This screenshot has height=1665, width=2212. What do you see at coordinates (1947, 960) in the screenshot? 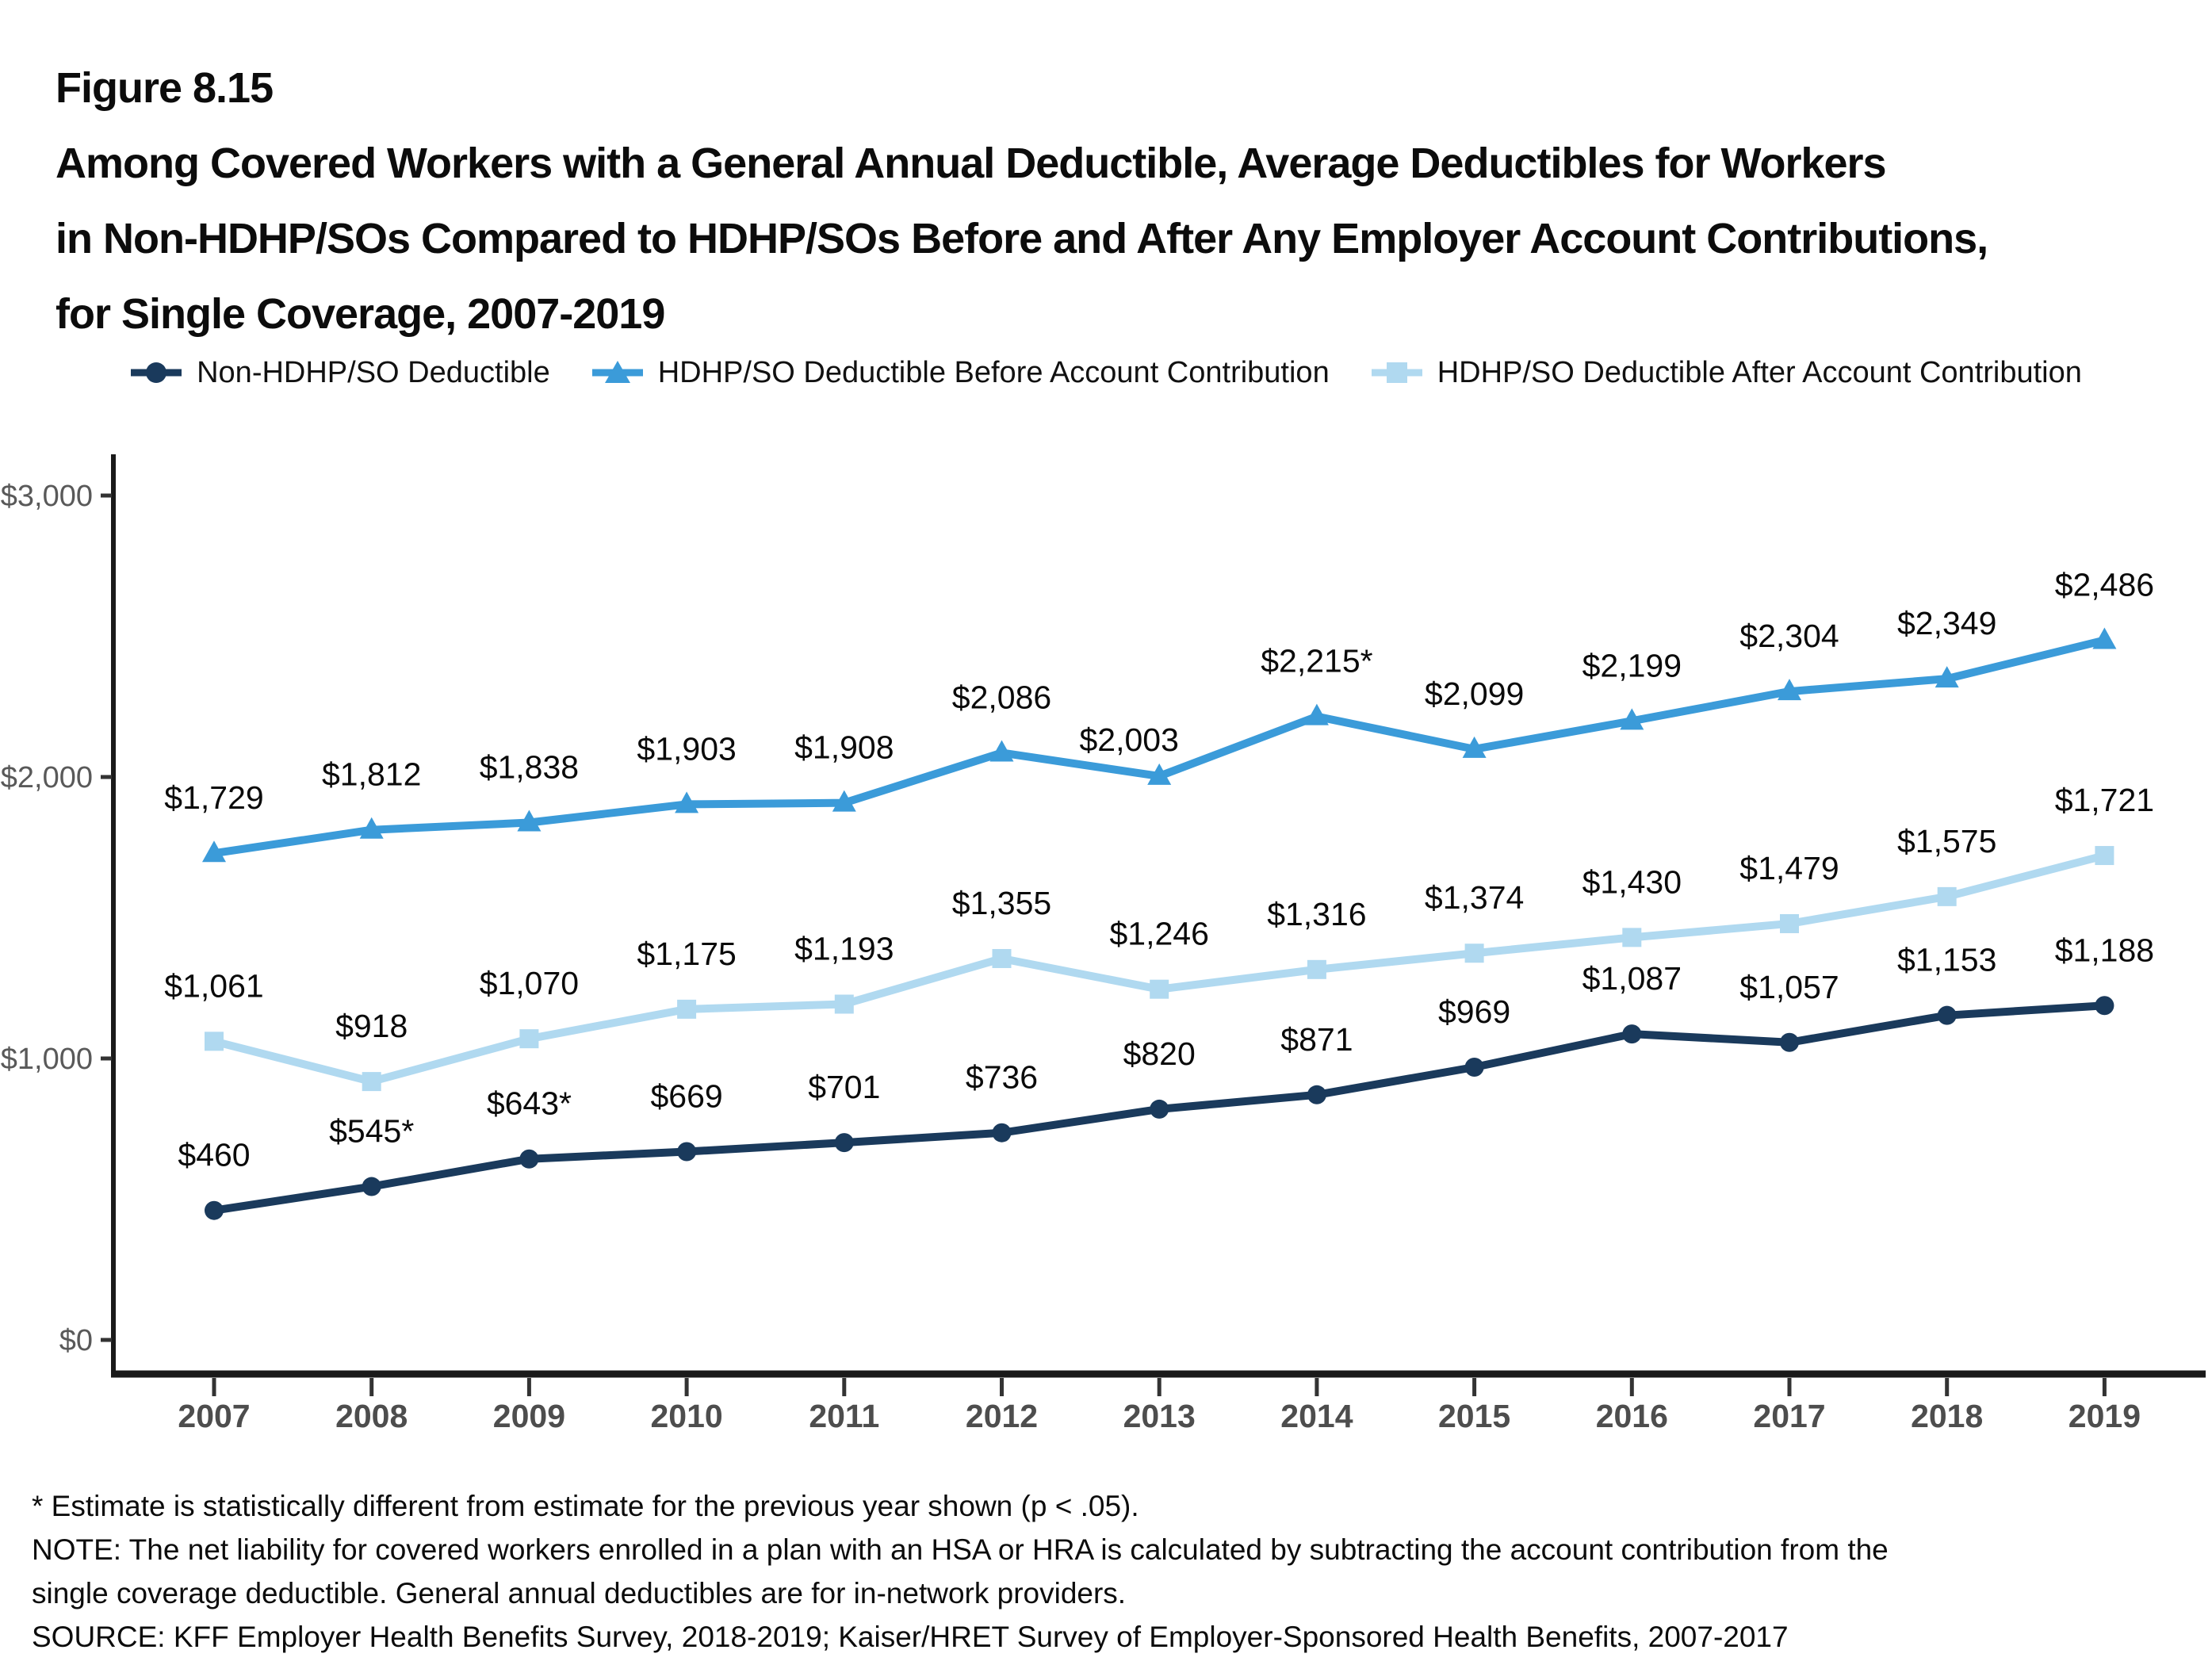
I see `data-label: $1,153` at bounding box center [1947, 960].